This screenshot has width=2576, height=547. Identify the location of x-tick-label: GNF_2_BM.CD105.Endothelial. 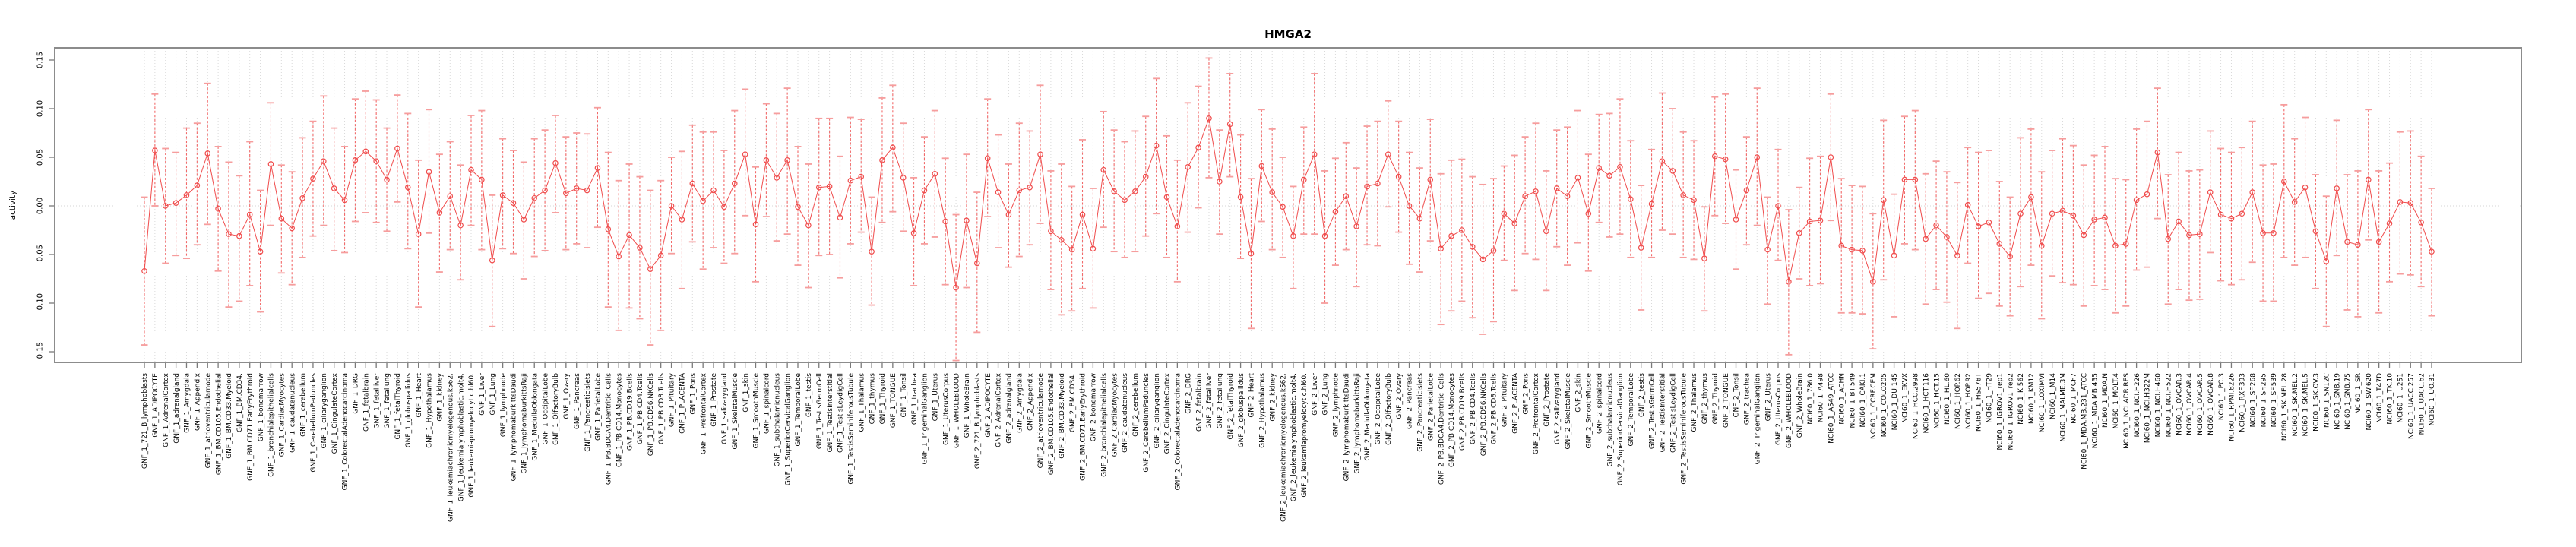
(1051, 424).